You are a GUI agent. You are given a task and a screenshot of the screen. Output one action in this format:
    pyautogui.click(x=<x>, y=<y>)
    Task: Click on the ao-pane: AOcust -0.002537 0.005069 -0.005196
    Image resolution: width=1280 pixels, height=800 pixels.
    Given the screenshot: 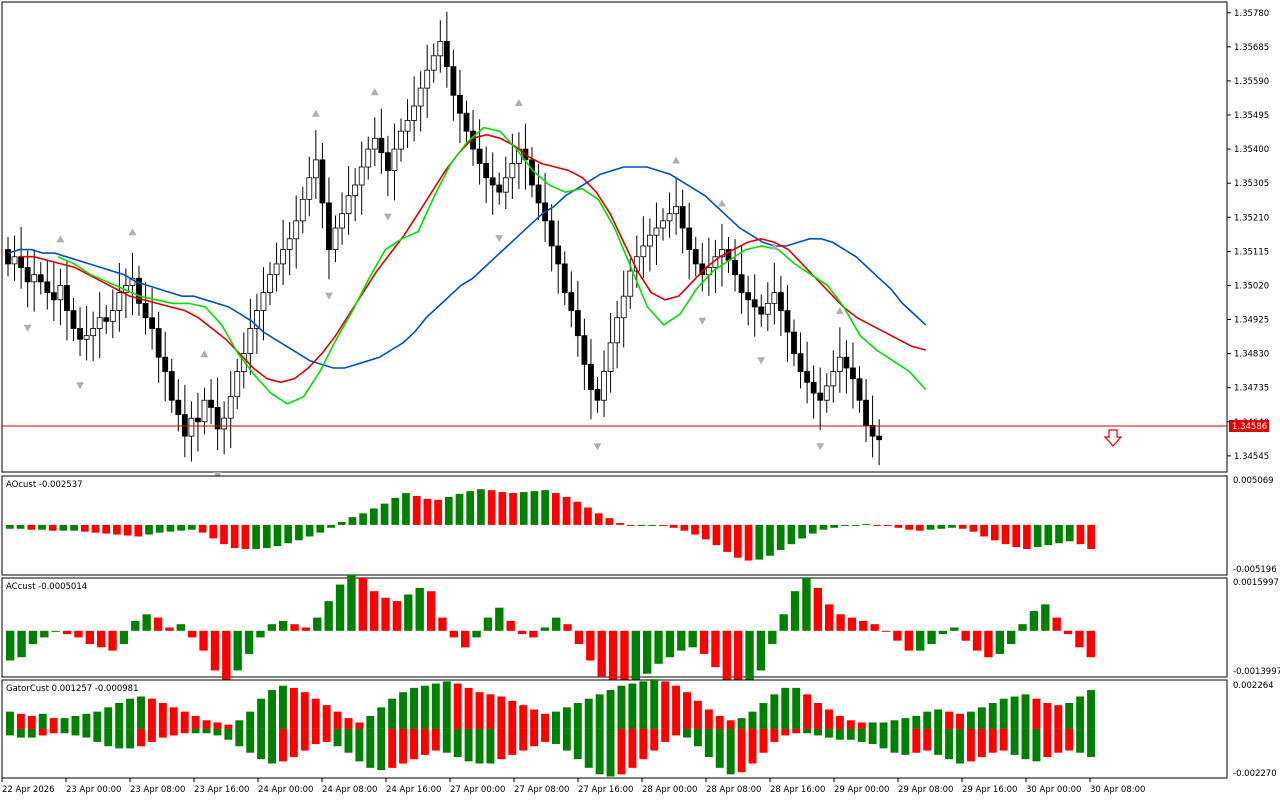 What is the action you would take?
    pyautogui.click(x=639, y=525)
    